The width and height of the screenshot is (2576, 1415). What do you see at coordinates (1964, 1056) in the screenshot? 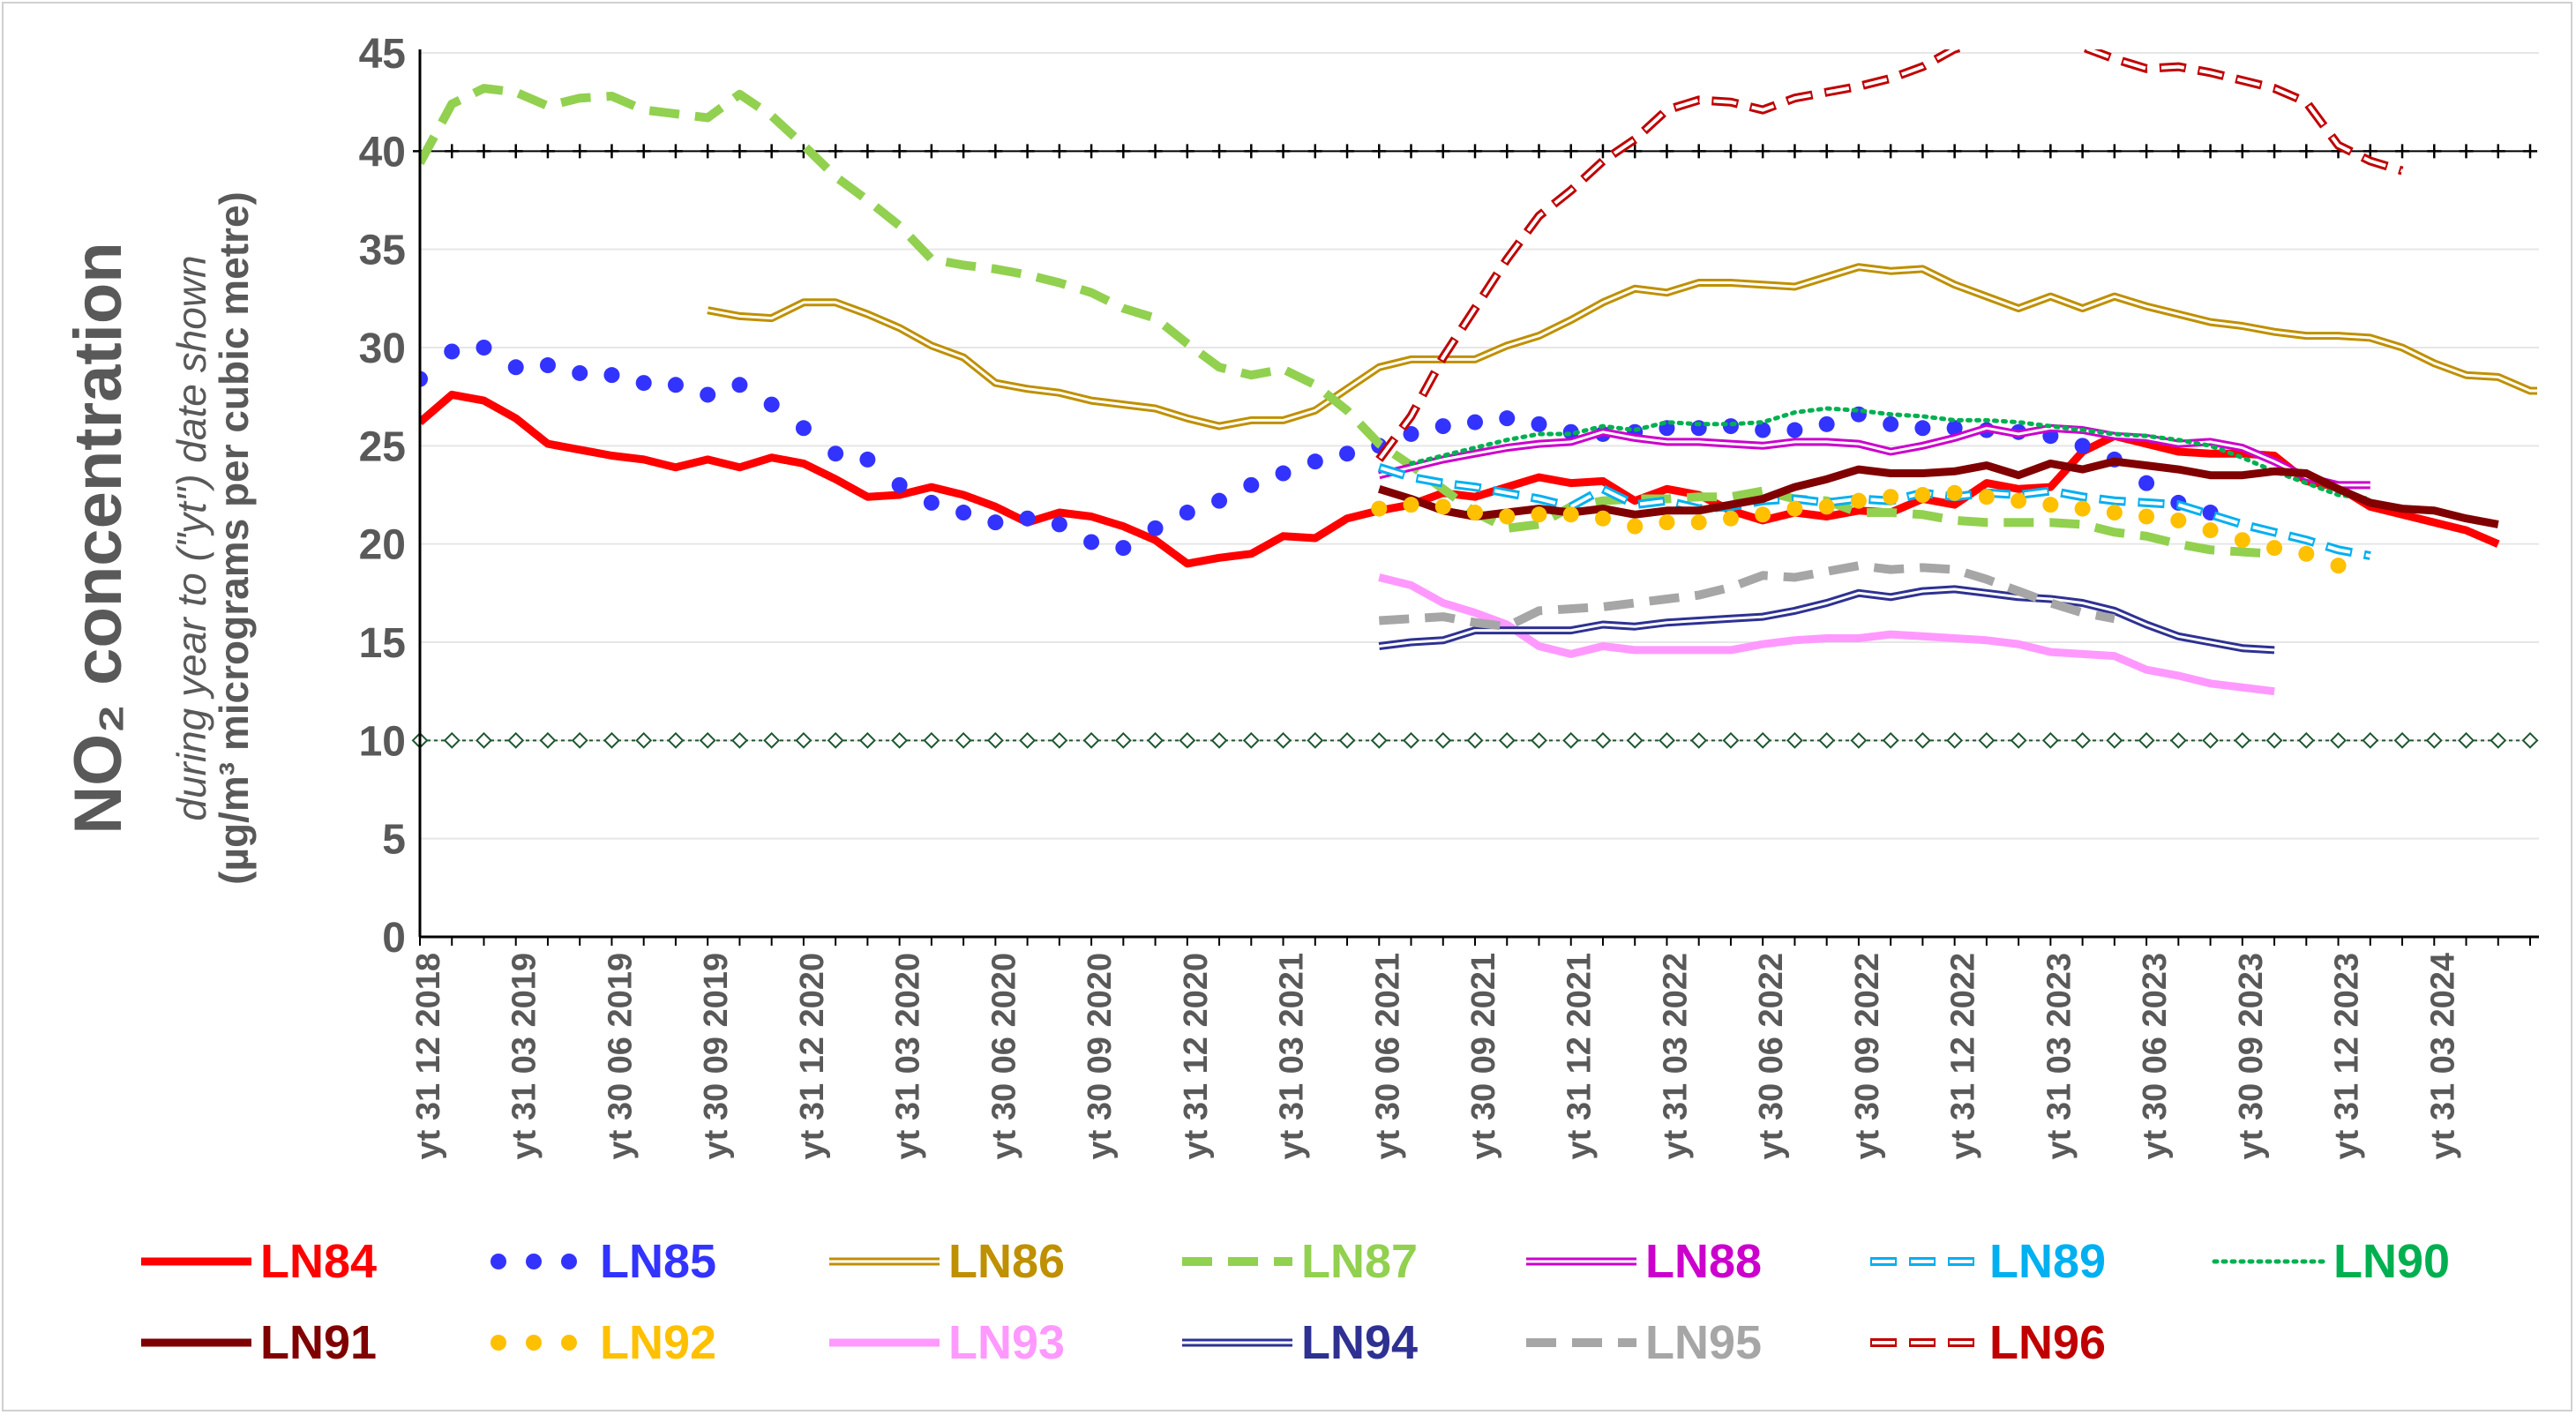
I see `x-tick-label: yt 31 12 2022` at bounding box center [1964, 1056].